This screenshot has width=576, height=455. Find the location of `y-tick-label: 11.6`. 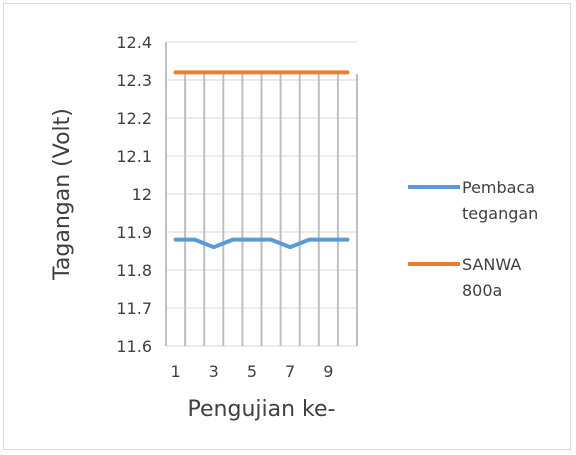

y-tick-label: 11.6 is located at coordinates (134, 346).